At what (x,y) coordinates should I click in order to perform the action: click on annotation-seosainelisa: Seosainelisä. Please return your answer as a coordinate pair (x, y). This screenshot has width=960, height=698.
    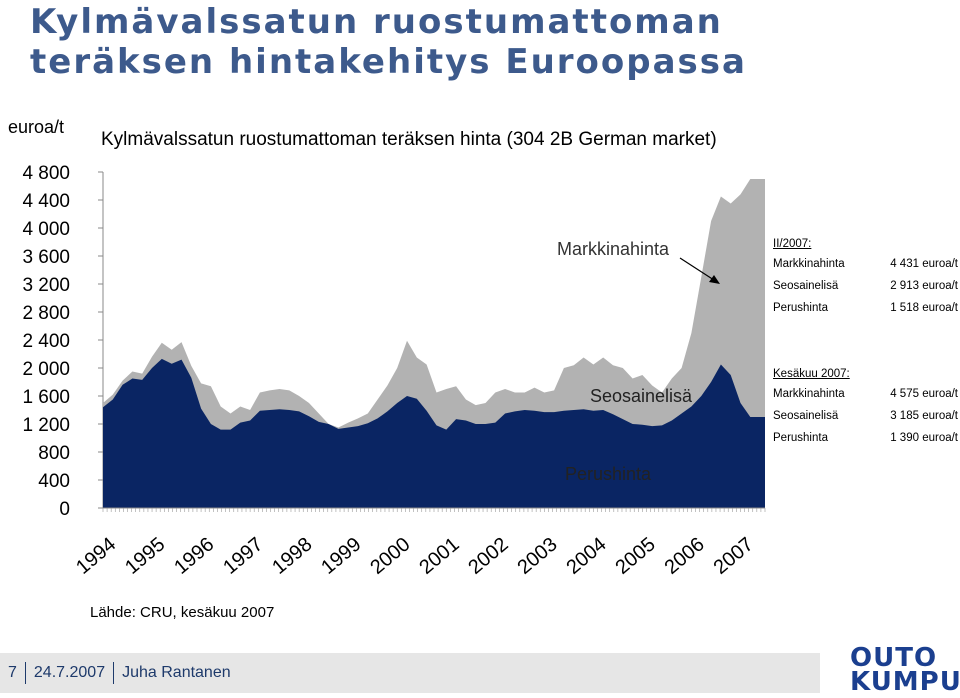
    Looking at the image, I should click on (641, 396).